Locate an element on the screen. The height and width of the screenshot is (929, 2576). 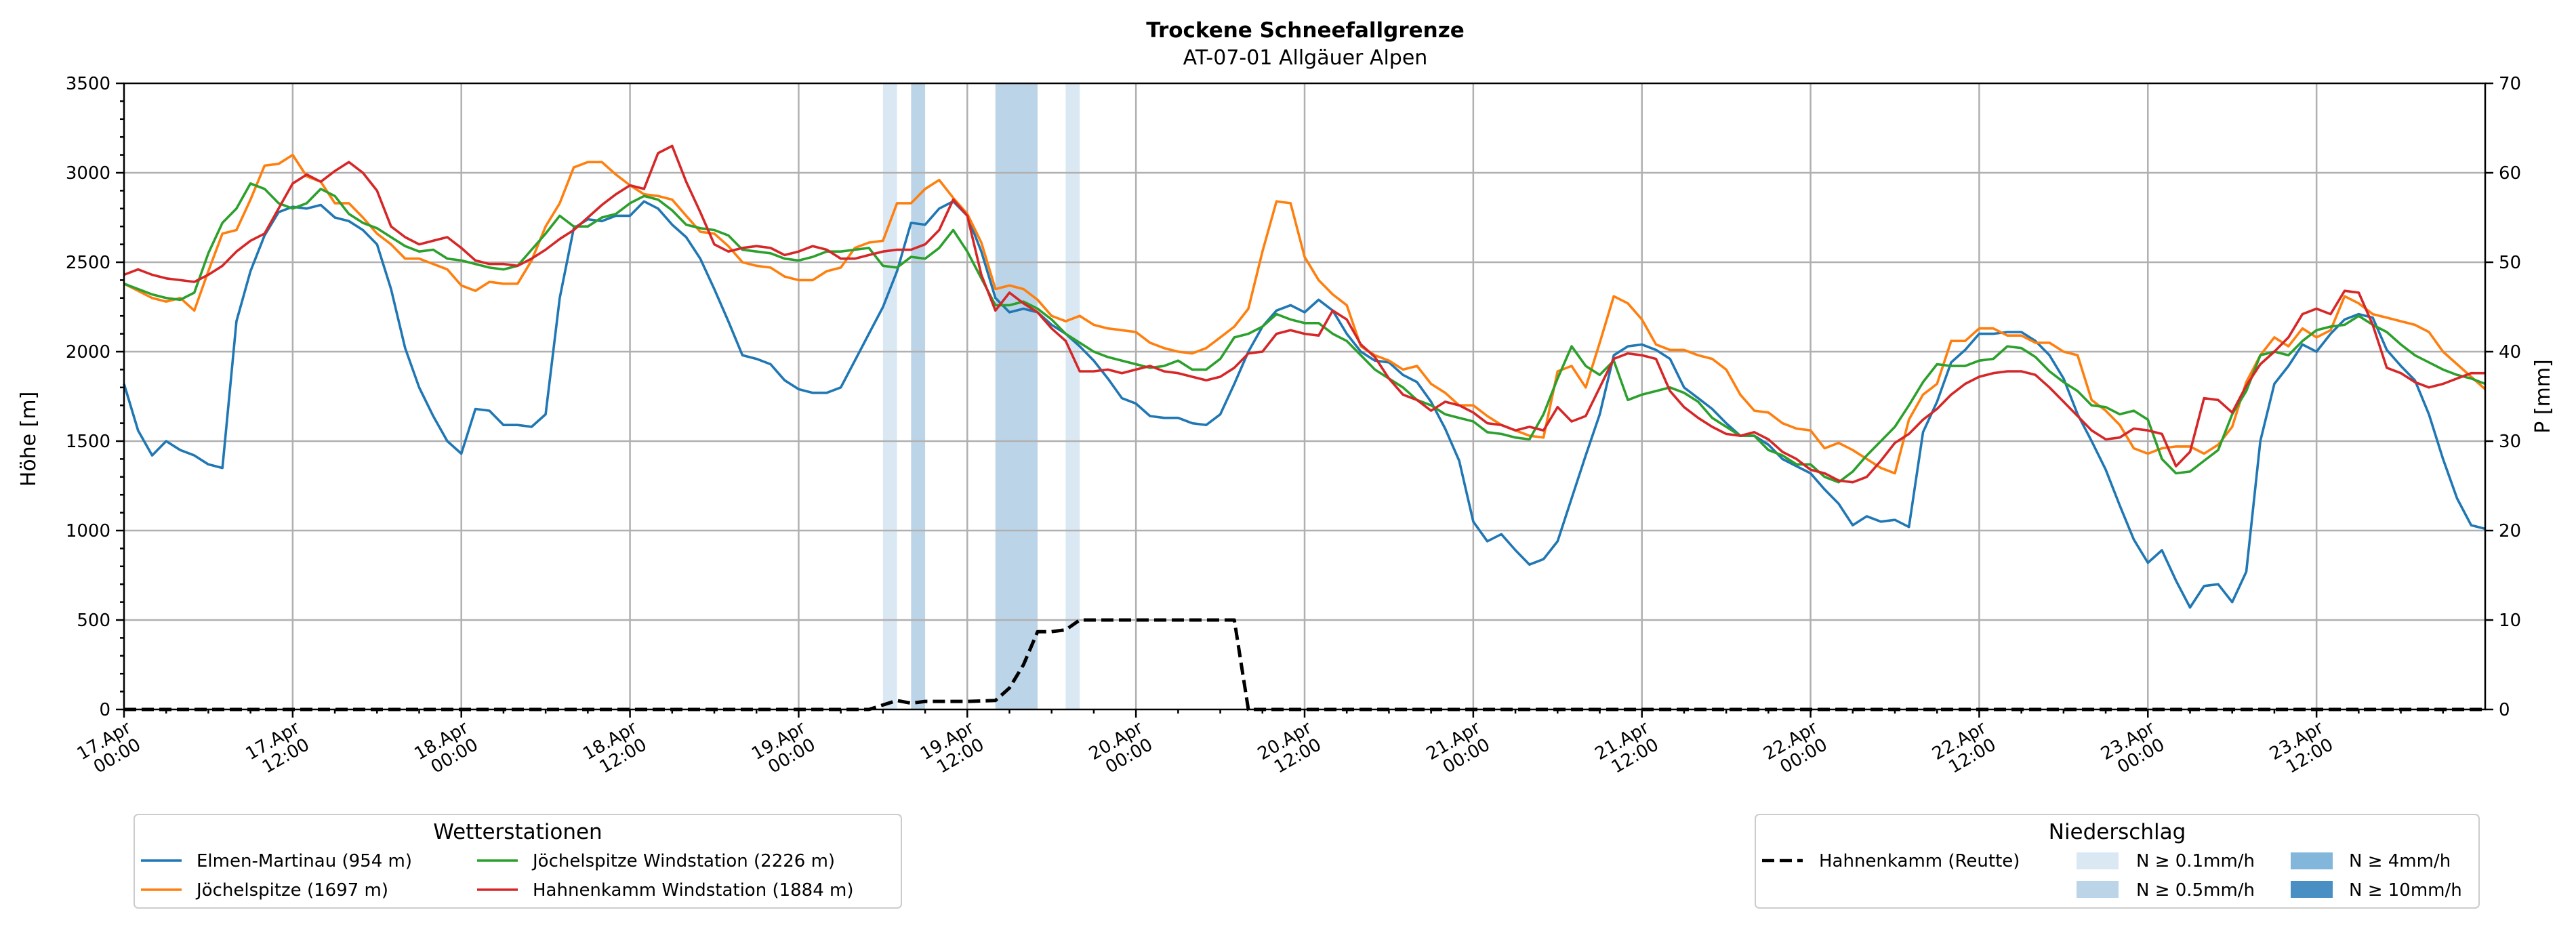
y-axis-right-title: P [mm] is located at coordinates (2543, 396).